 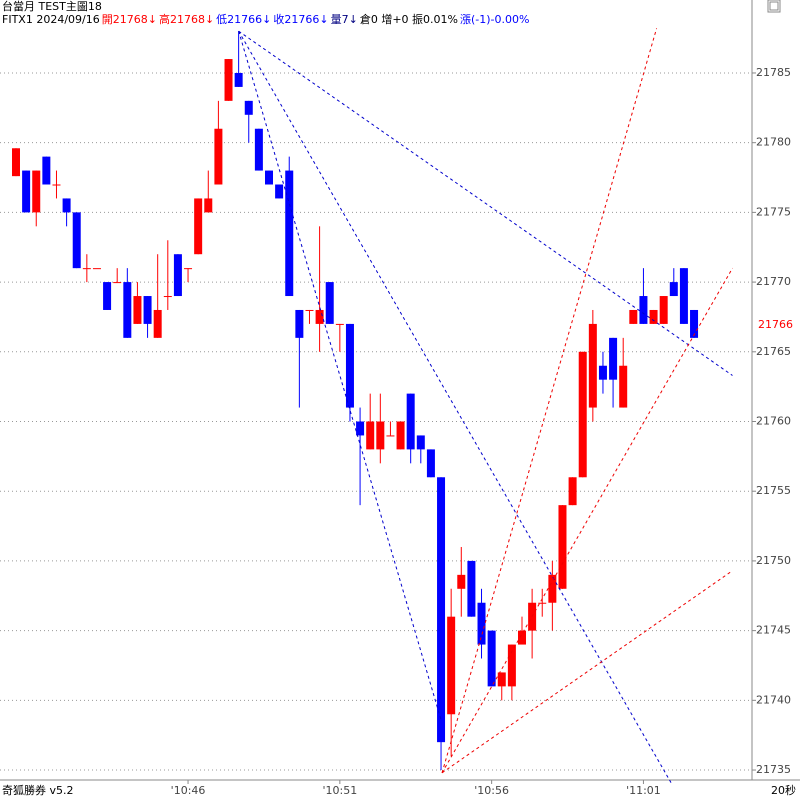 What do you see at coordinates (38, 790) in the screenshot?
I see `brand: 奇狐勝券 v5.2` at bounding box center [38, 790].